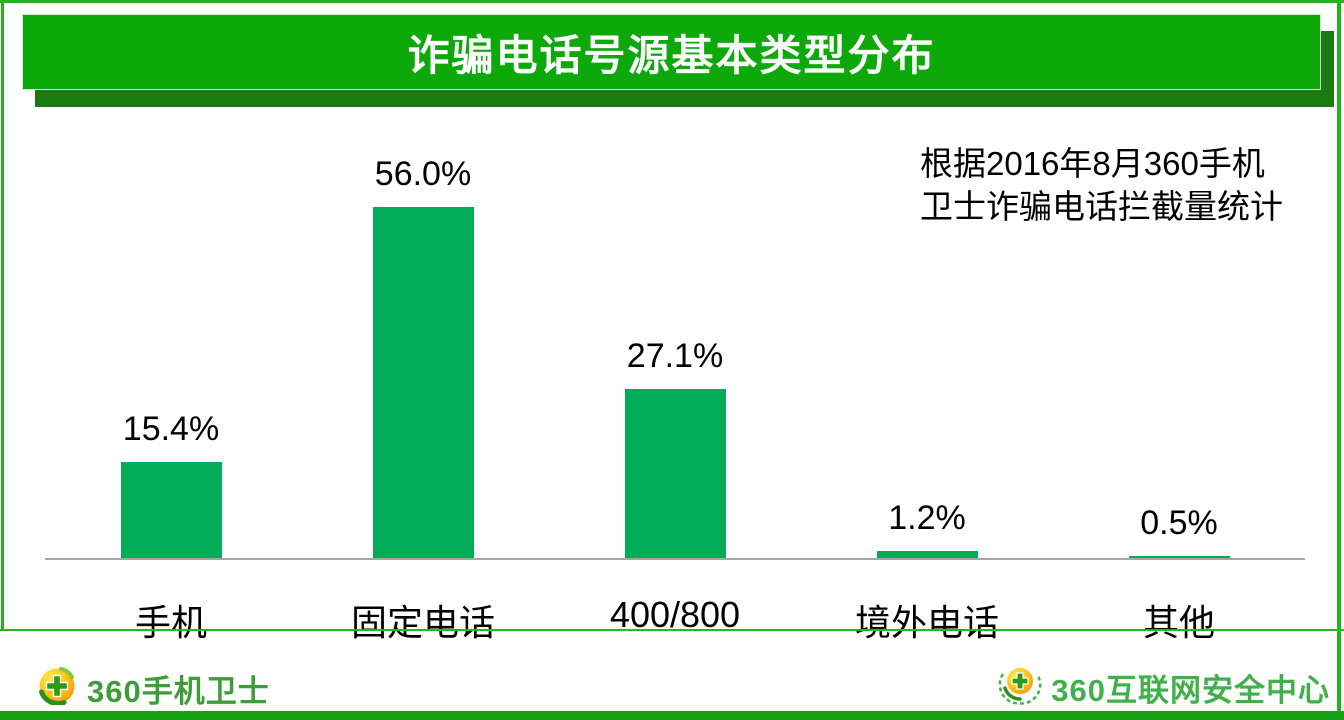  I want to click on bar-value-label: 15.4%, so click(171, 429).